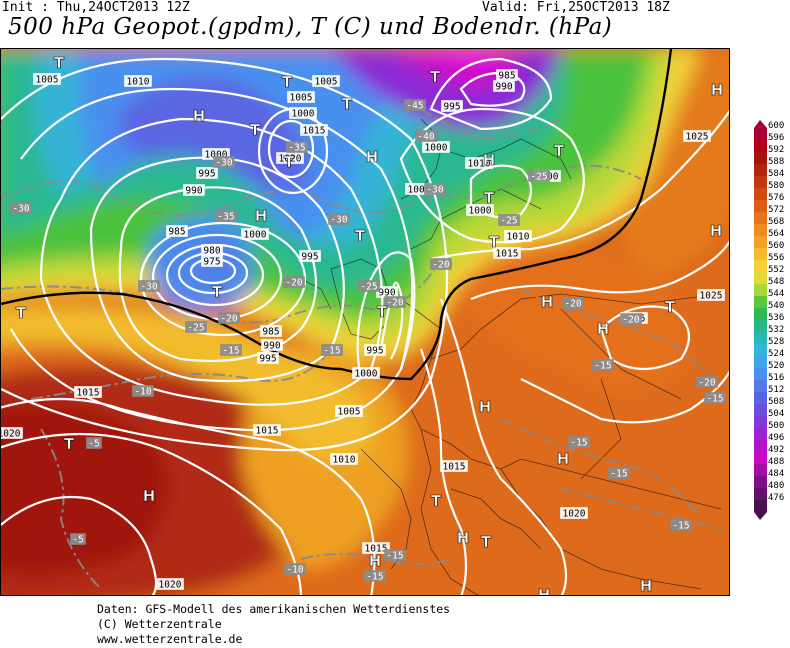 This screenshot has height=648, width=790. Describe the element at coordinates (771, 406) in the screenshot. I see `legend-step: 508` at that location.